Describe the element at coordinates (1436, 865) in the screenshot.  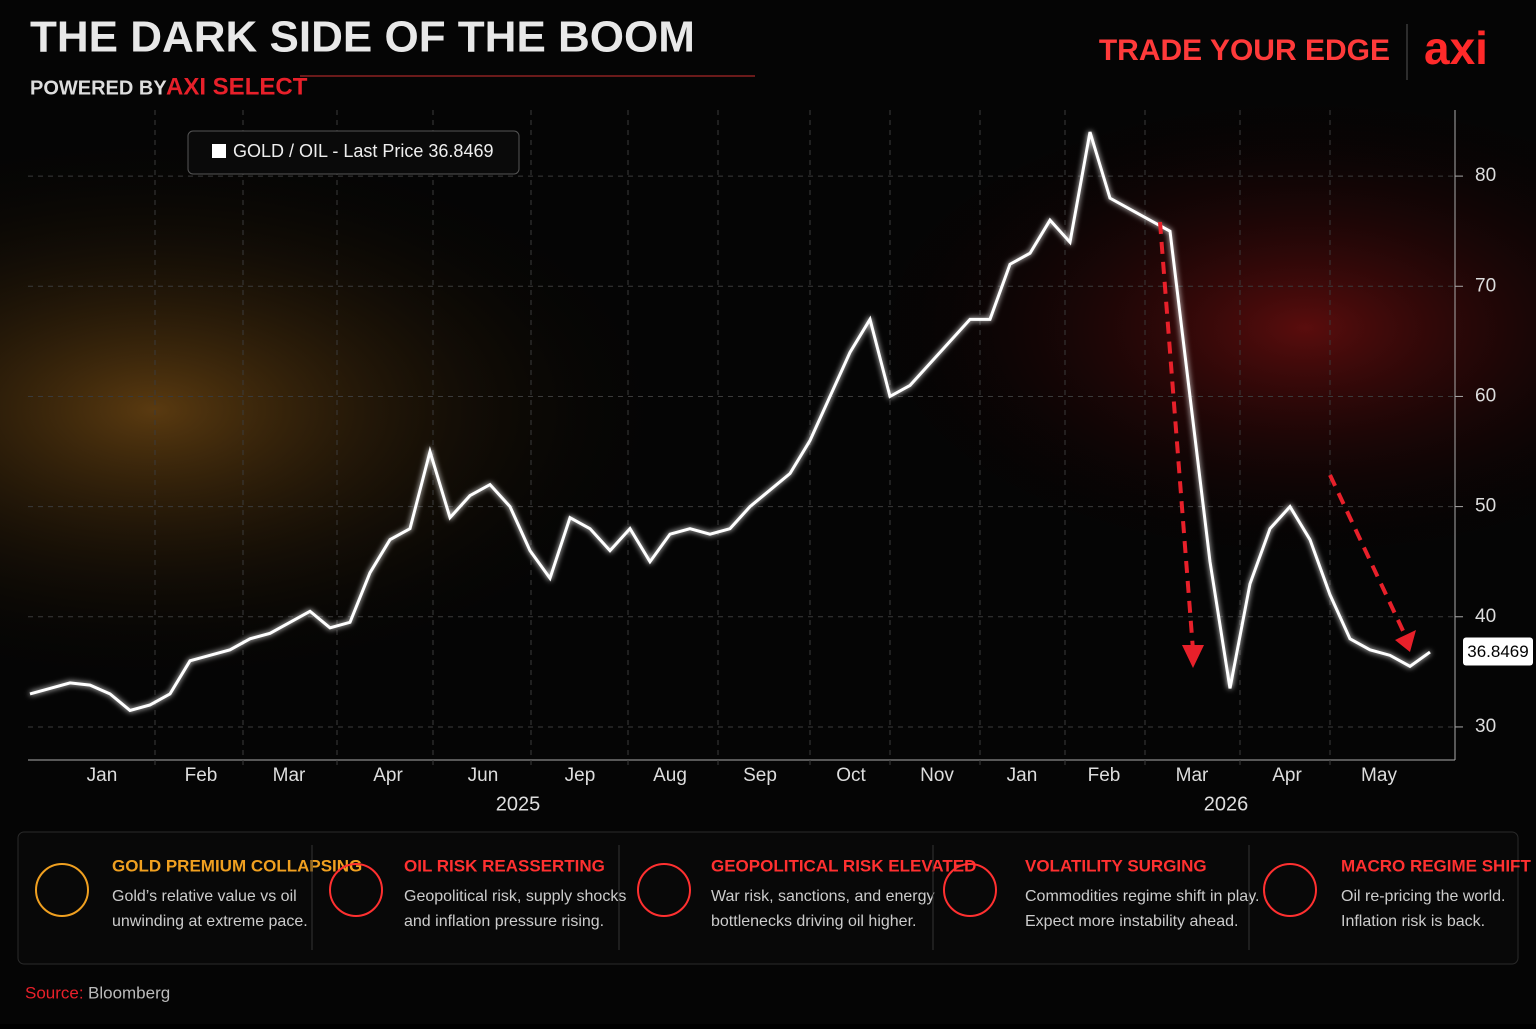
I see `card-title: MACRO REGIME SHIFT` at that location.